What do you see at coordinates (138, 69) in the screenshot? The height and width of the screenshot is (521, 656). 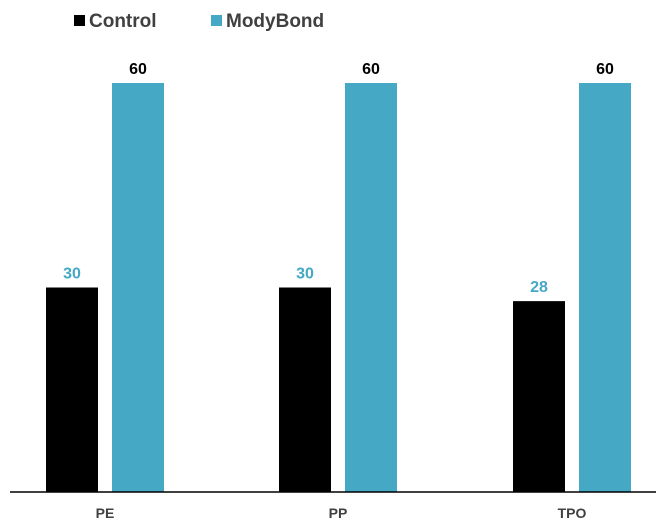 I see `data-label-modybond-pe: 60` at bounding box center [138, 69].